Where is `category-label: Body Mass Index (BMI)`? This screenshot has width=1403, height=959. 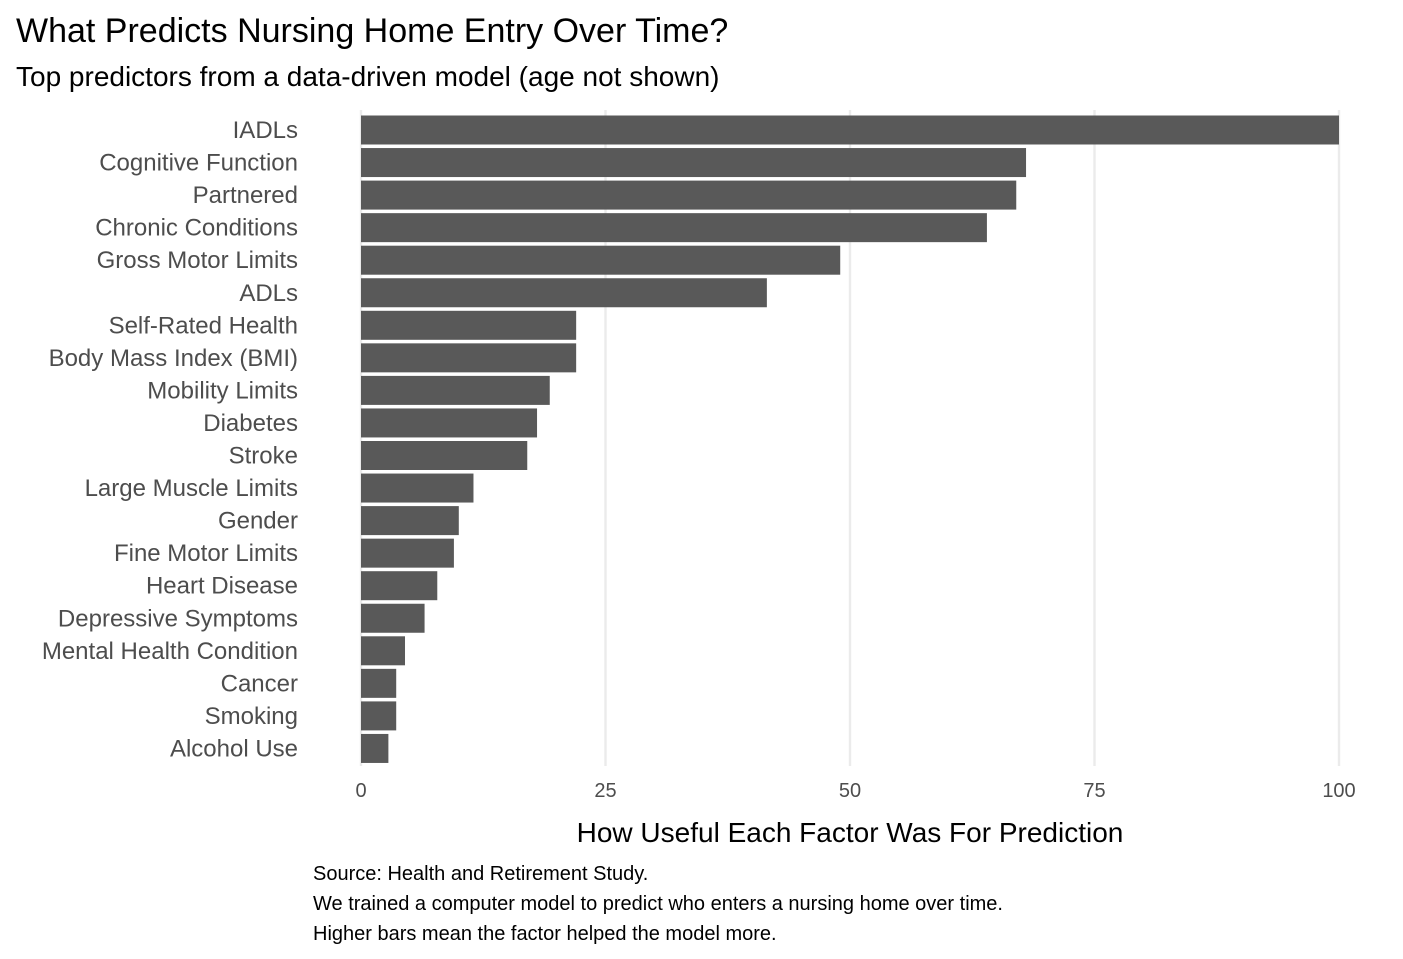 category-label: Body Mass Index (BMI) is located at coordinates (173, 358).